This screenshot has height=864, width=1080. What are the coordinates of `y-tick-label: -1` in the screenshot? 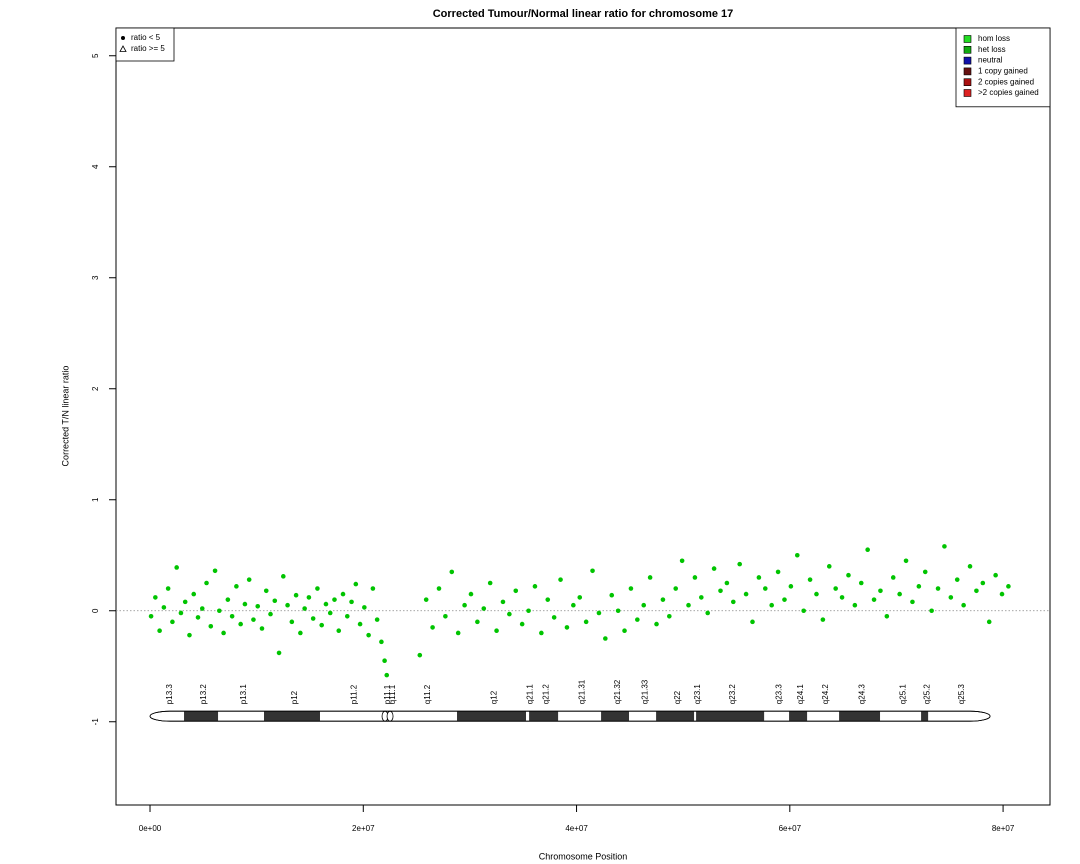 It's located at (95, 722).